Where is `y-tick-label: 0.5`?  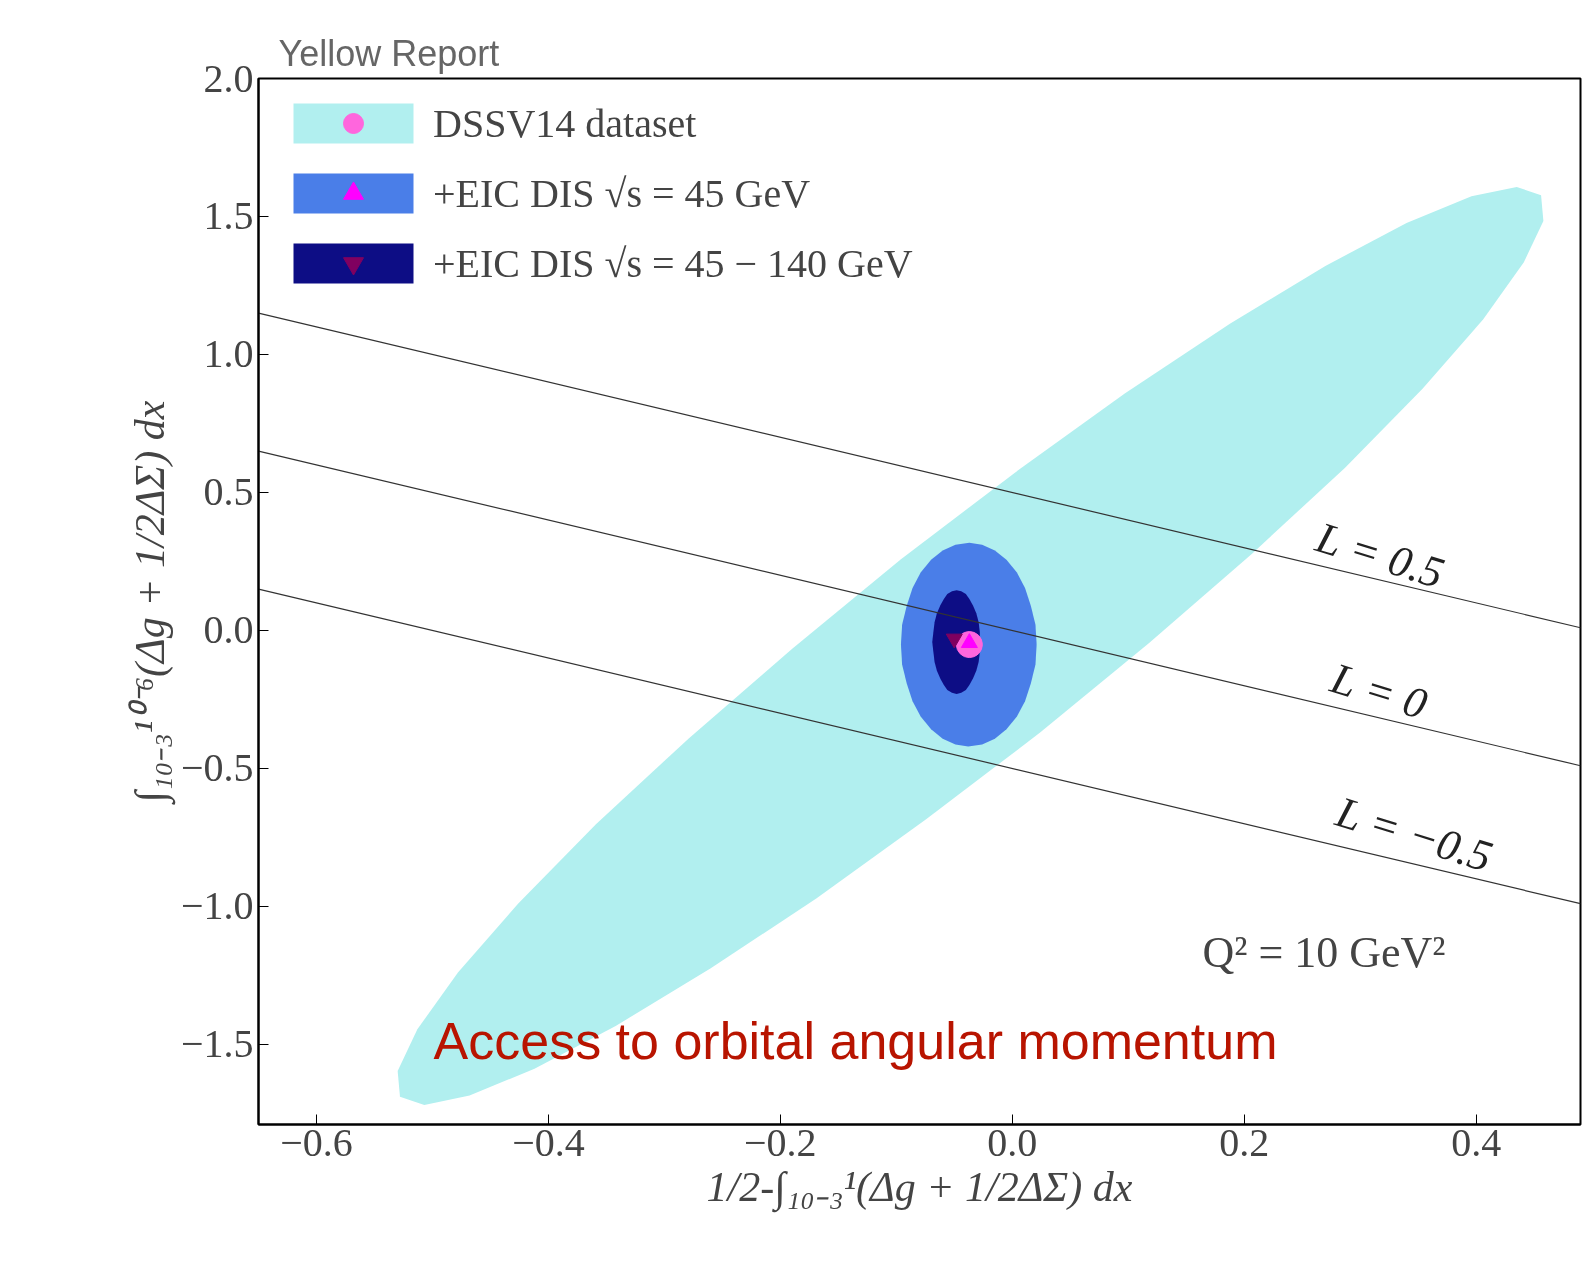
y-tick-label: 0.5 is located at coordinates (228, 492).